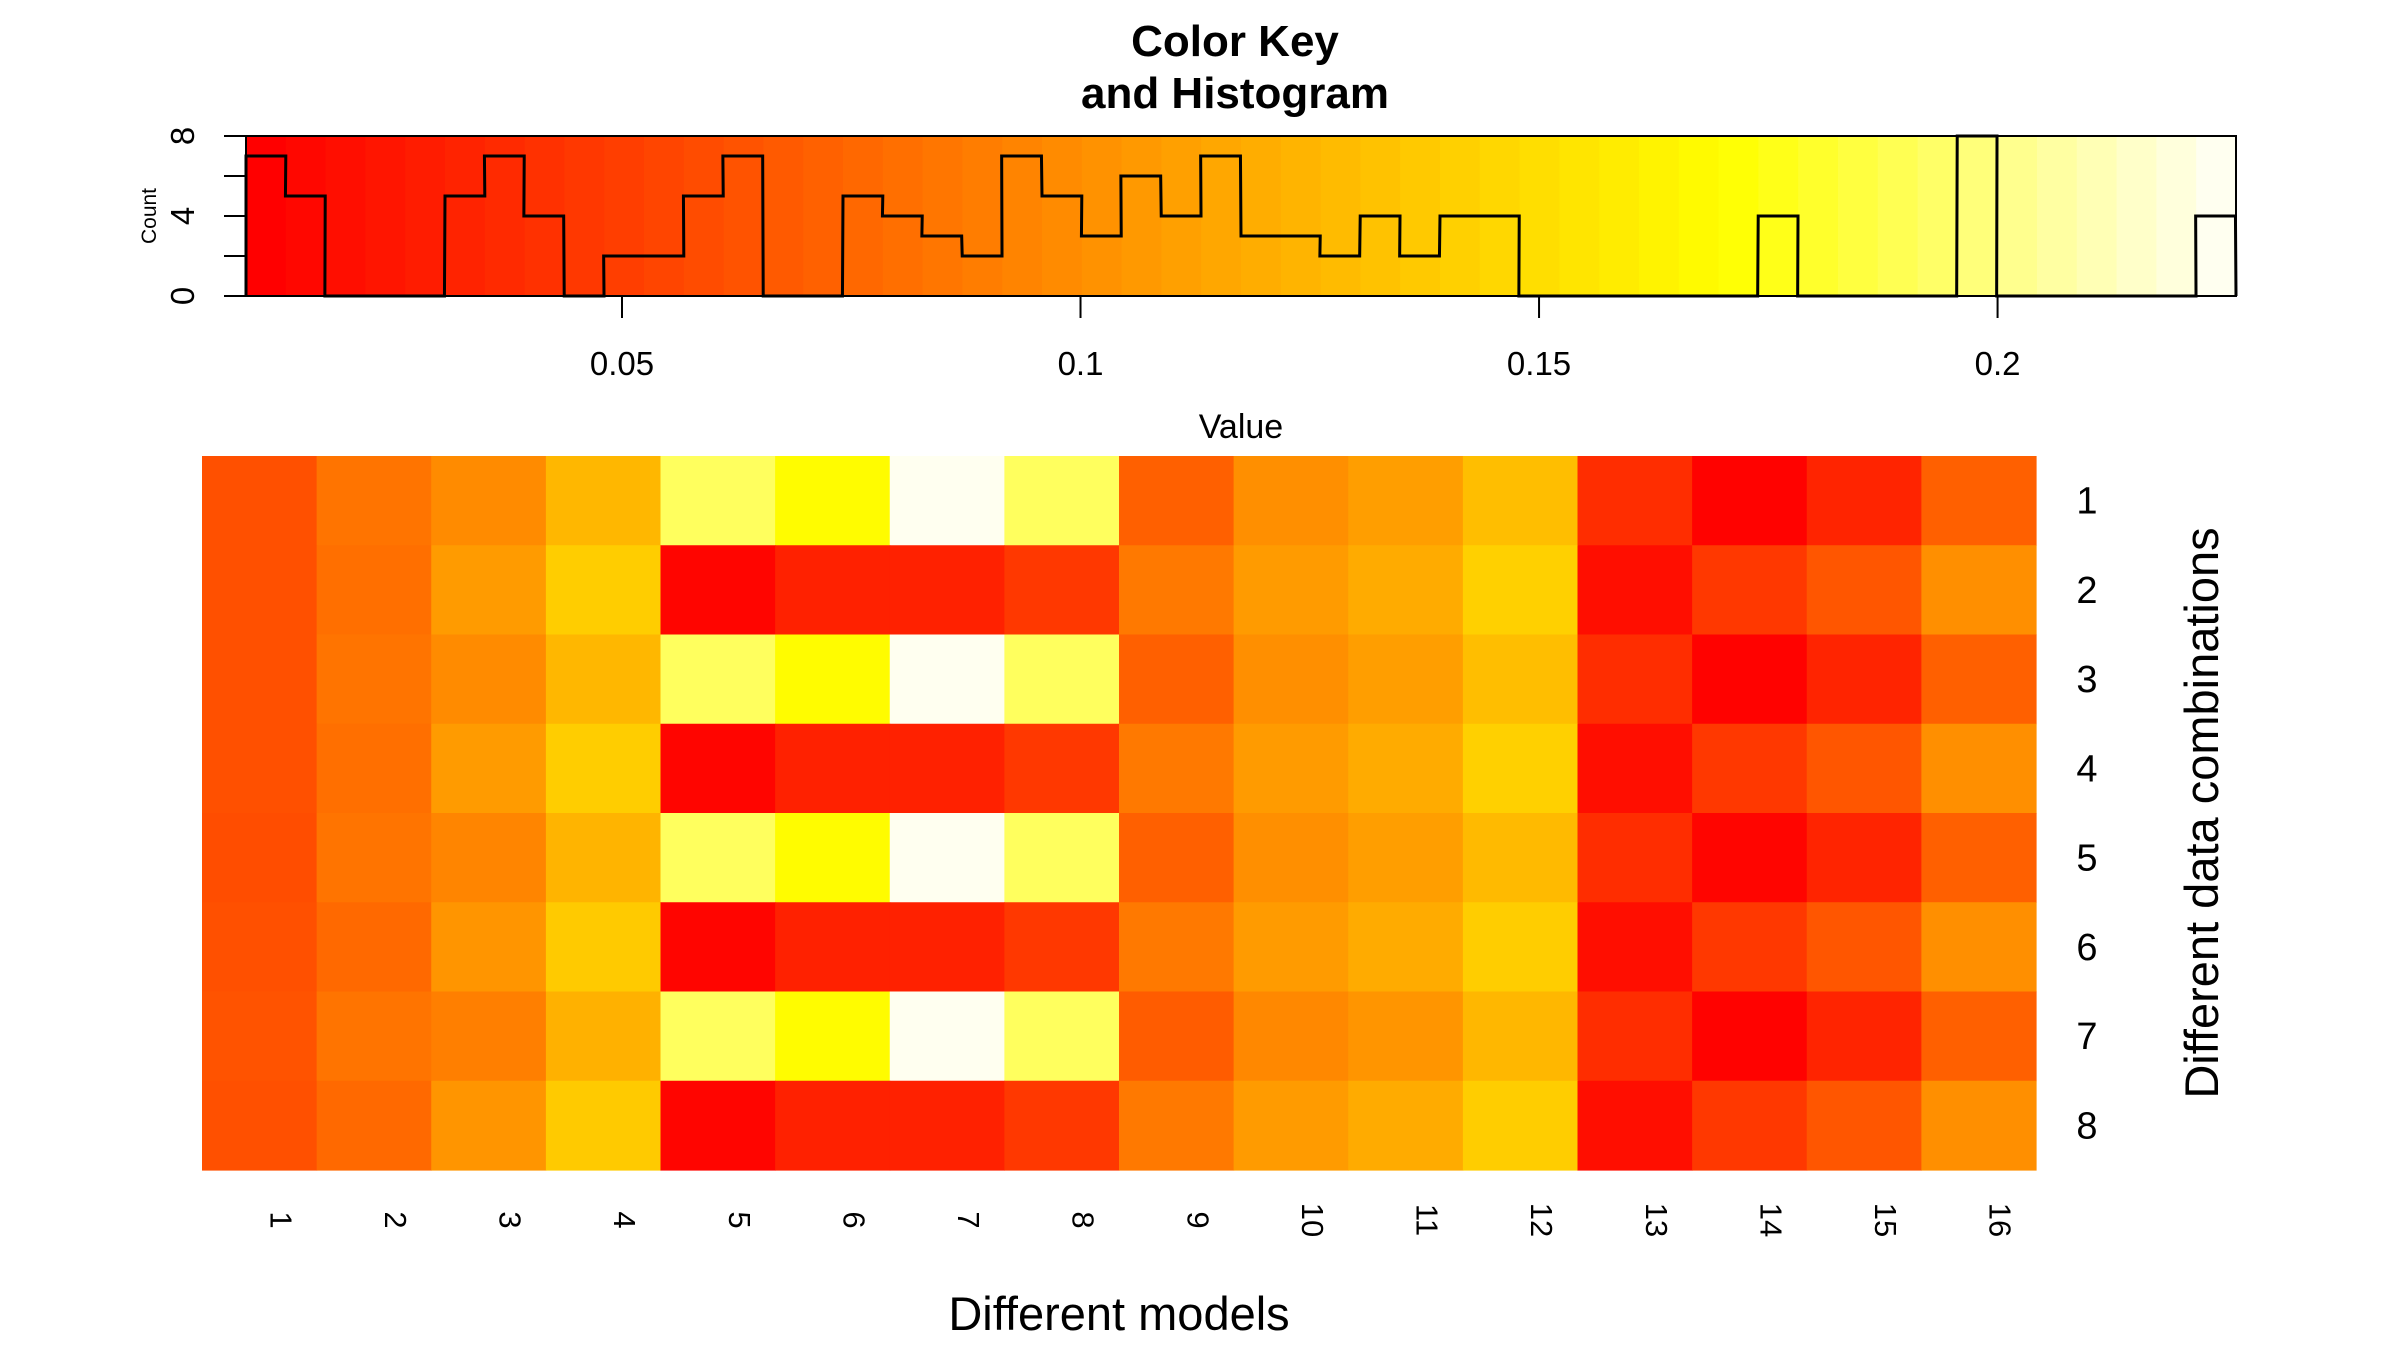  What do you see at coordinates (1197, 1219) in the screenshot?
I see `column-label: 9` at bounding box center [1197, 1219].